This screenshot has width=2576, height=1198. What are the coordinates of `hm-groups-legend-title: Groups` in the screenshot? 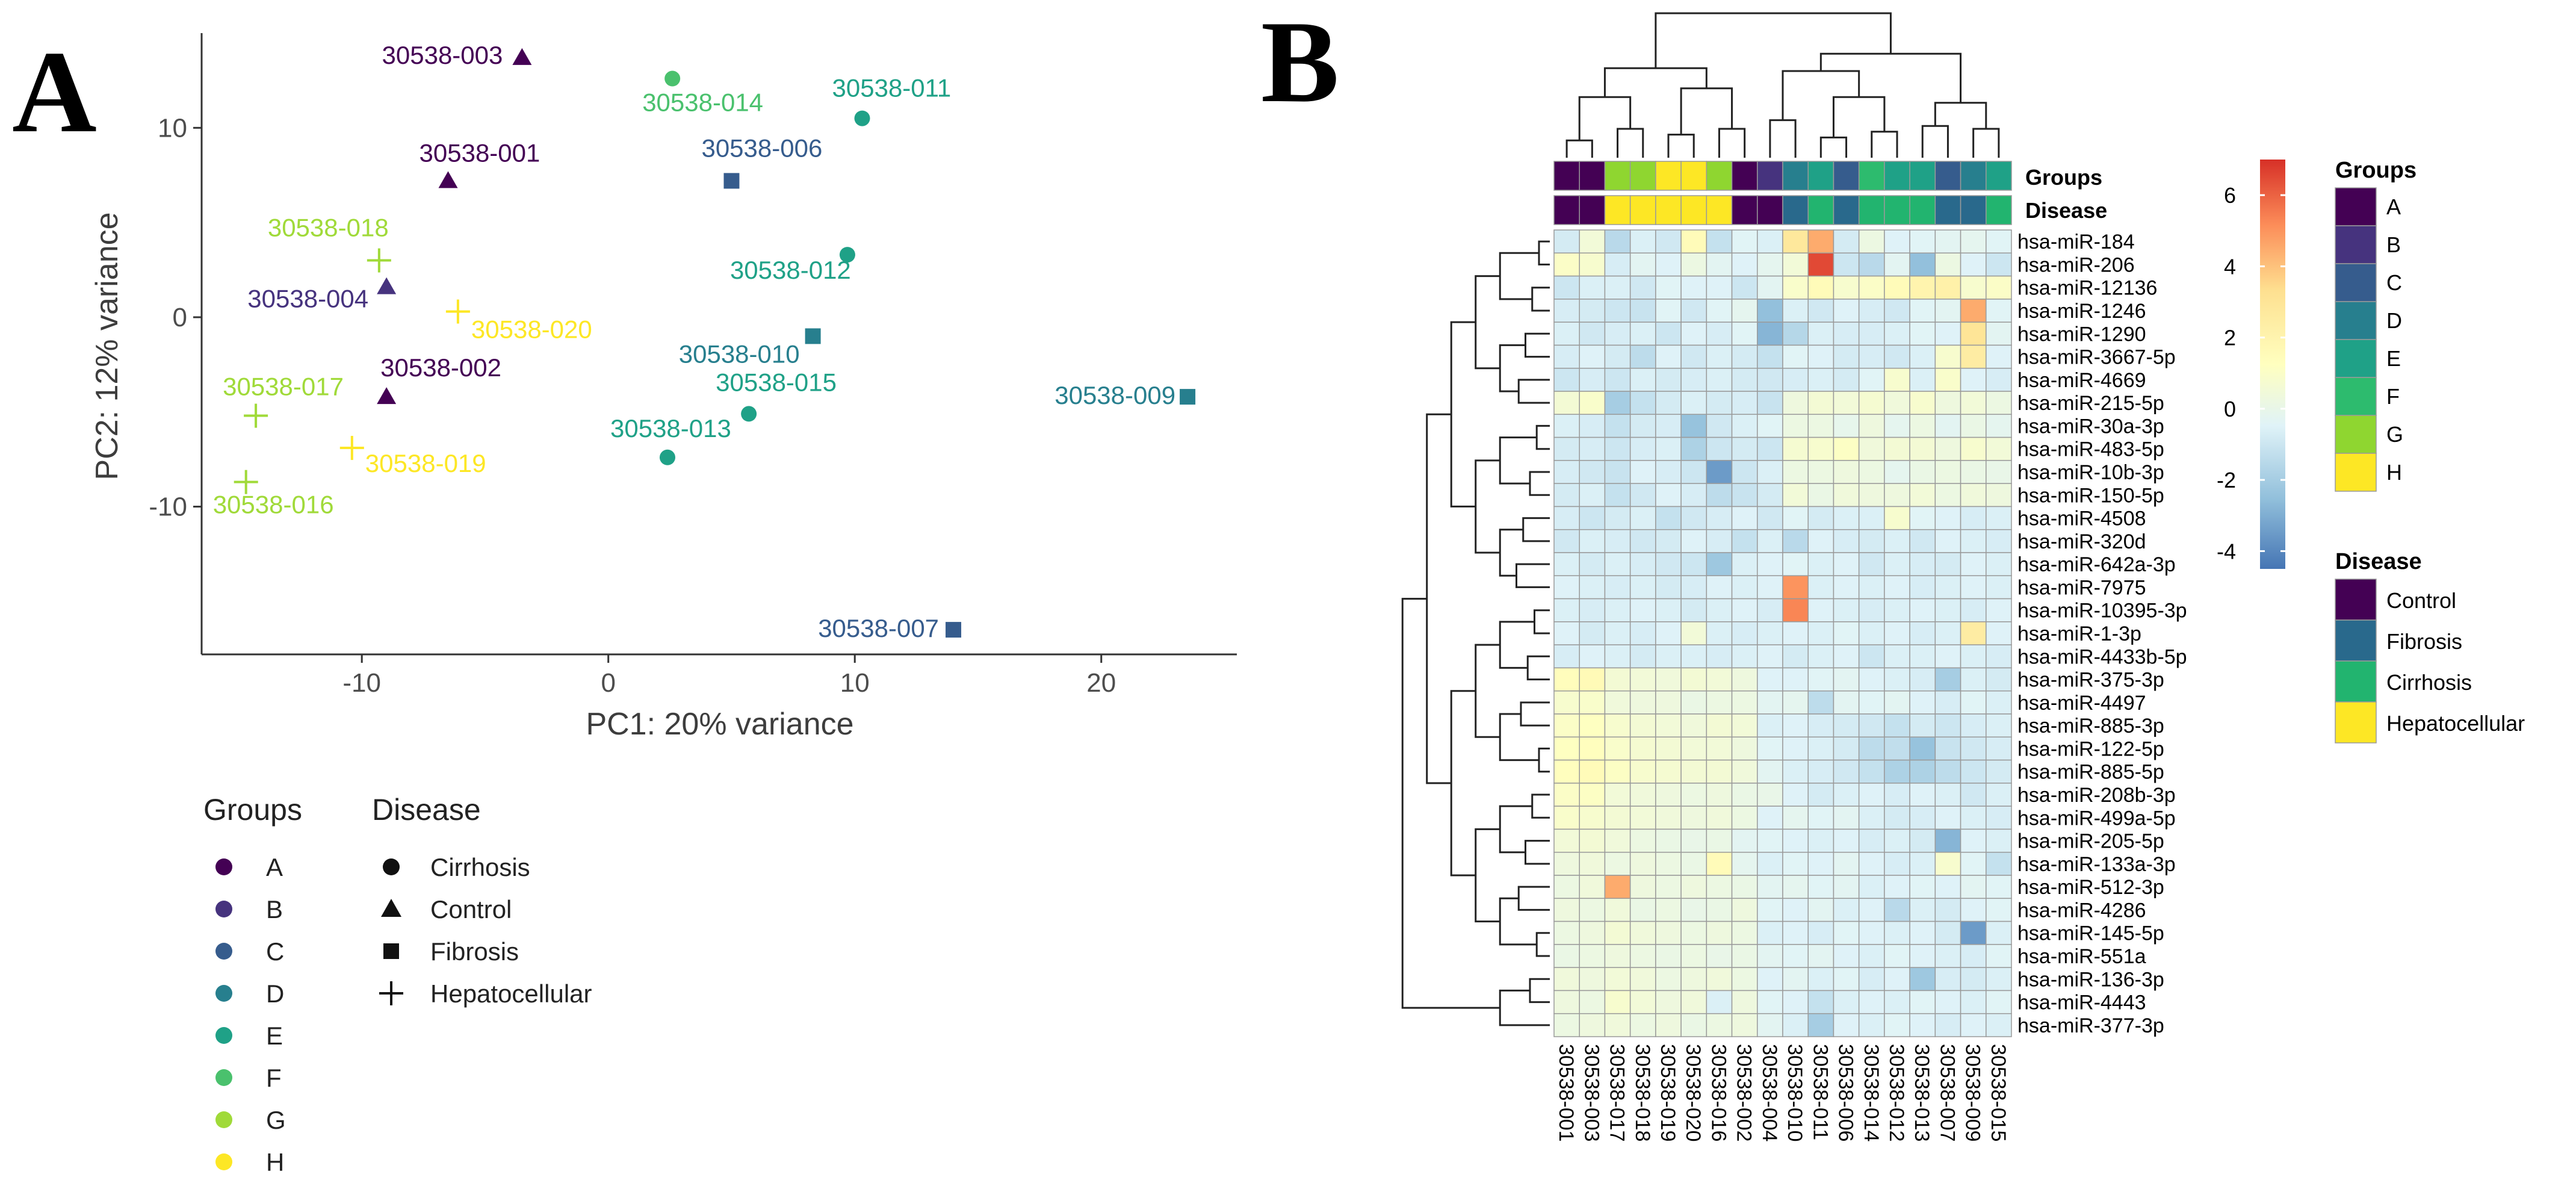 It's located at (2376, 170).